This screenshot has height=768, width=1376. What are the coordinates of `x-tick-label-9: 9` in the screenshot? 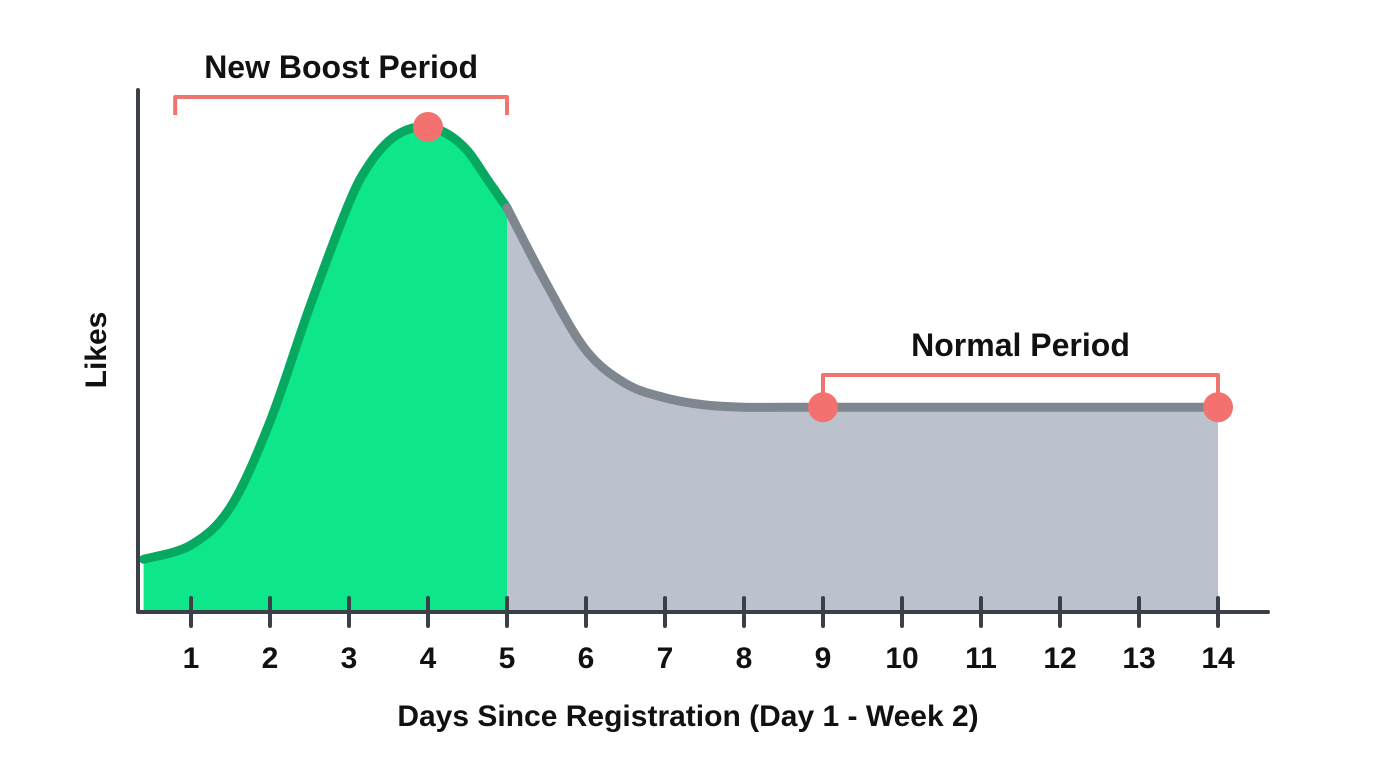 It's located at (823, 658).